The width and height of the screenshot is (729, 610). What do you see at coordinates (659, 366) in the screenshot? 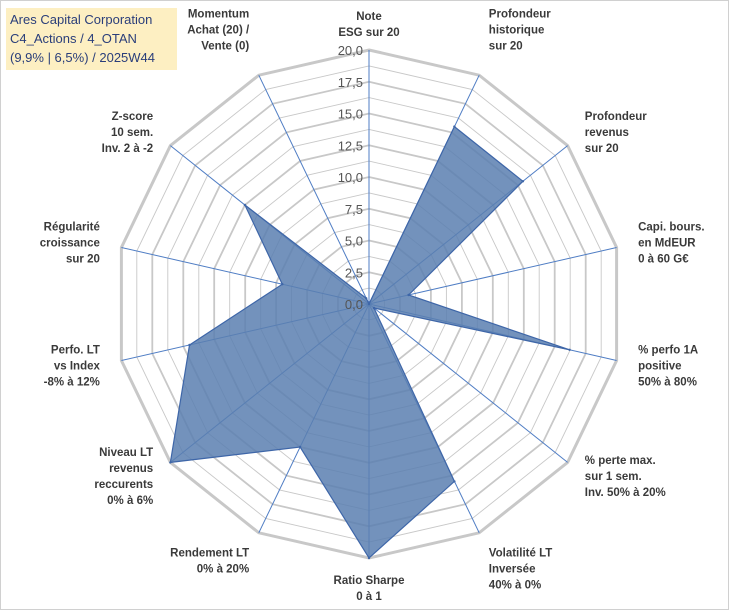
I see `axis-label-line: positive` at bounding box center [659, 366].